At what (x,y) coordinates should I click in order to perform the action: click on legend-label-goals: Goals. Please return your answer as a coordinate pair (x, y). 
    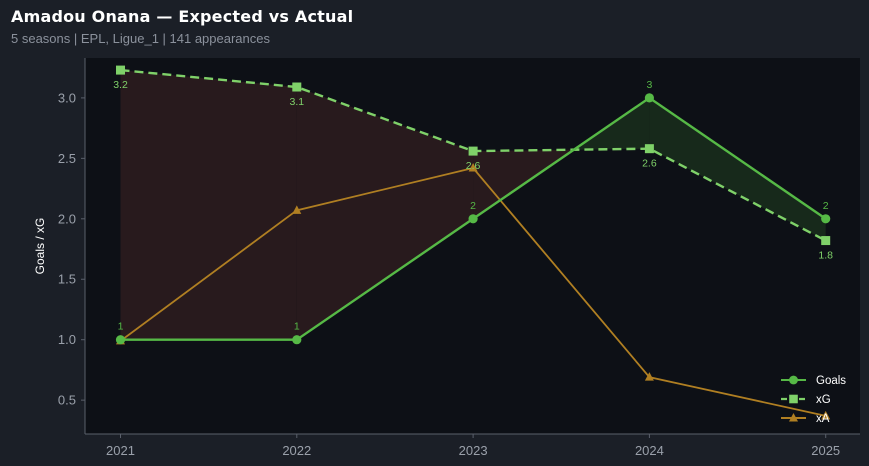
    Looking at the image, I should click on (831, 381).